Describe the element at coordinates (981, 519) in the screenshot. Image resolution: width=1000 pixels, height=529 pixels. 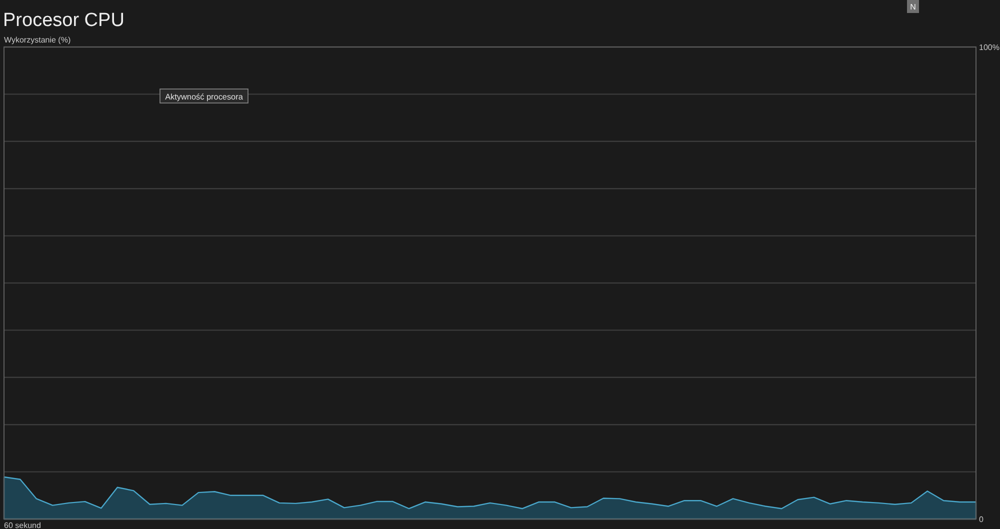
I see `y-tick-label: 0` at that location.